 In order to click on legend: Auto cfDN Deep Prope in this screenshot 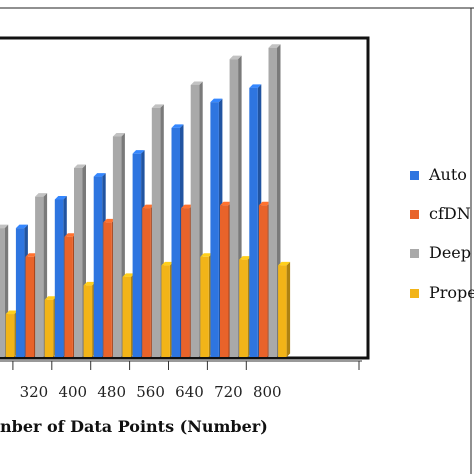, I will do `click(442, 233)`.